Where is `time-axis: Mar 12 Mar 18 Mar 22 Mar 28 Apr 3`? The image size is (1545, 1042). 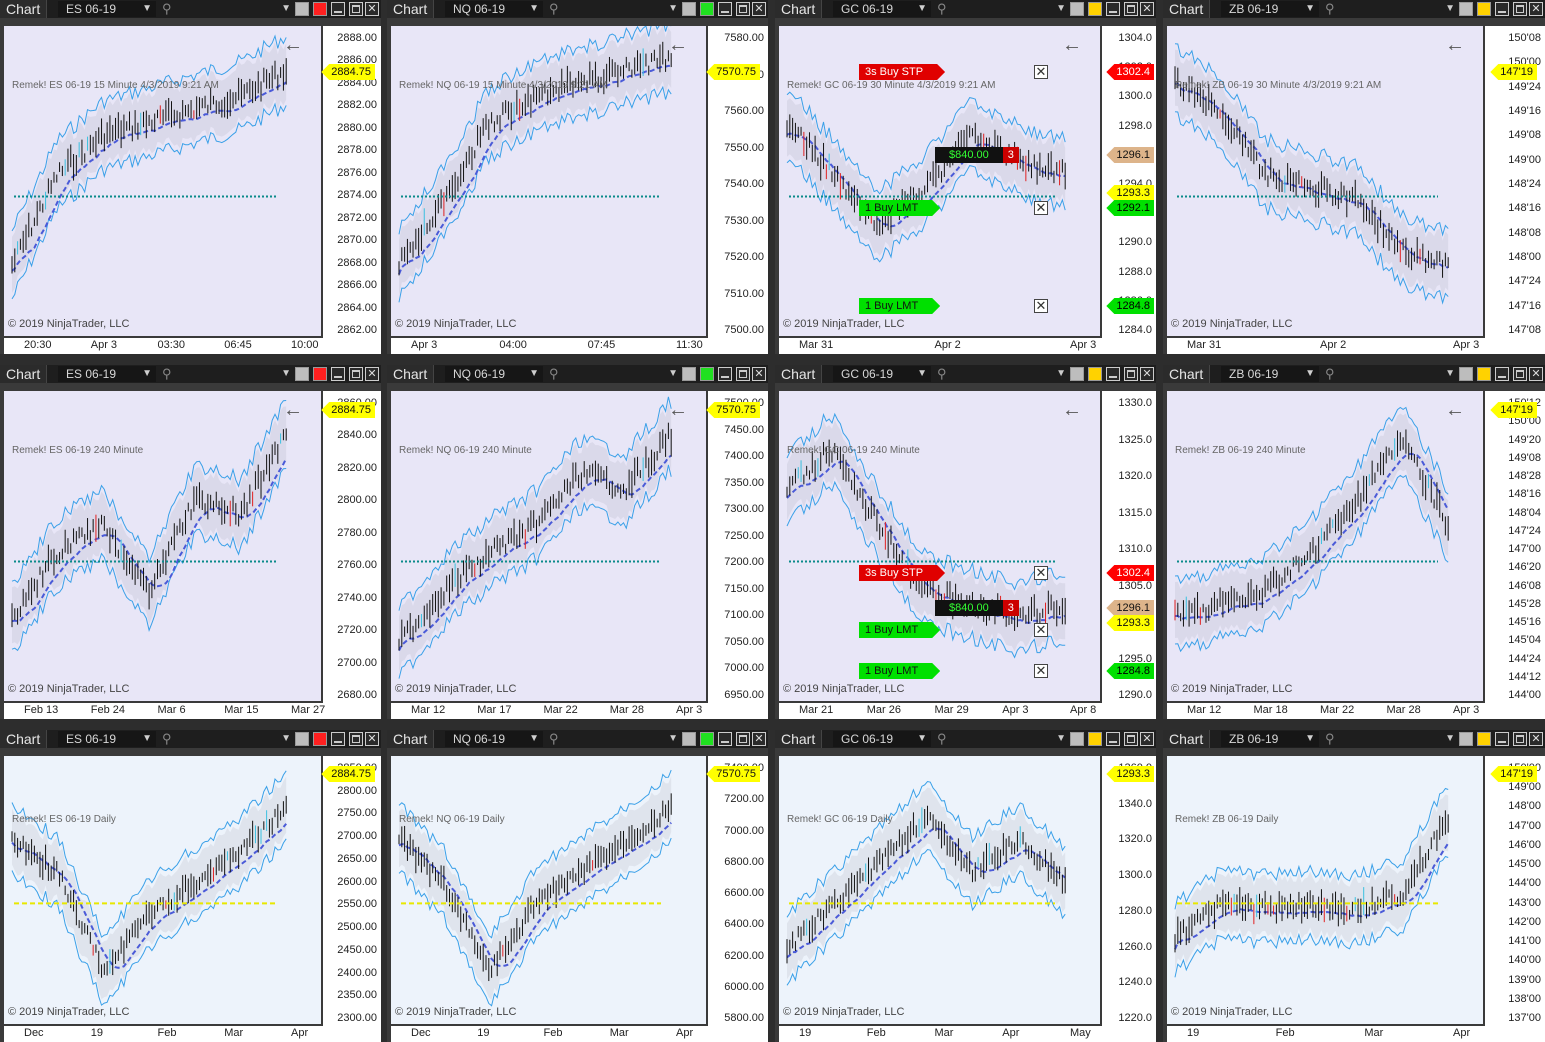
time-axis: Mar 12 Mar 18 Mar 22 Mar 28 Apr 3 is located at coordinates (1356, 711).